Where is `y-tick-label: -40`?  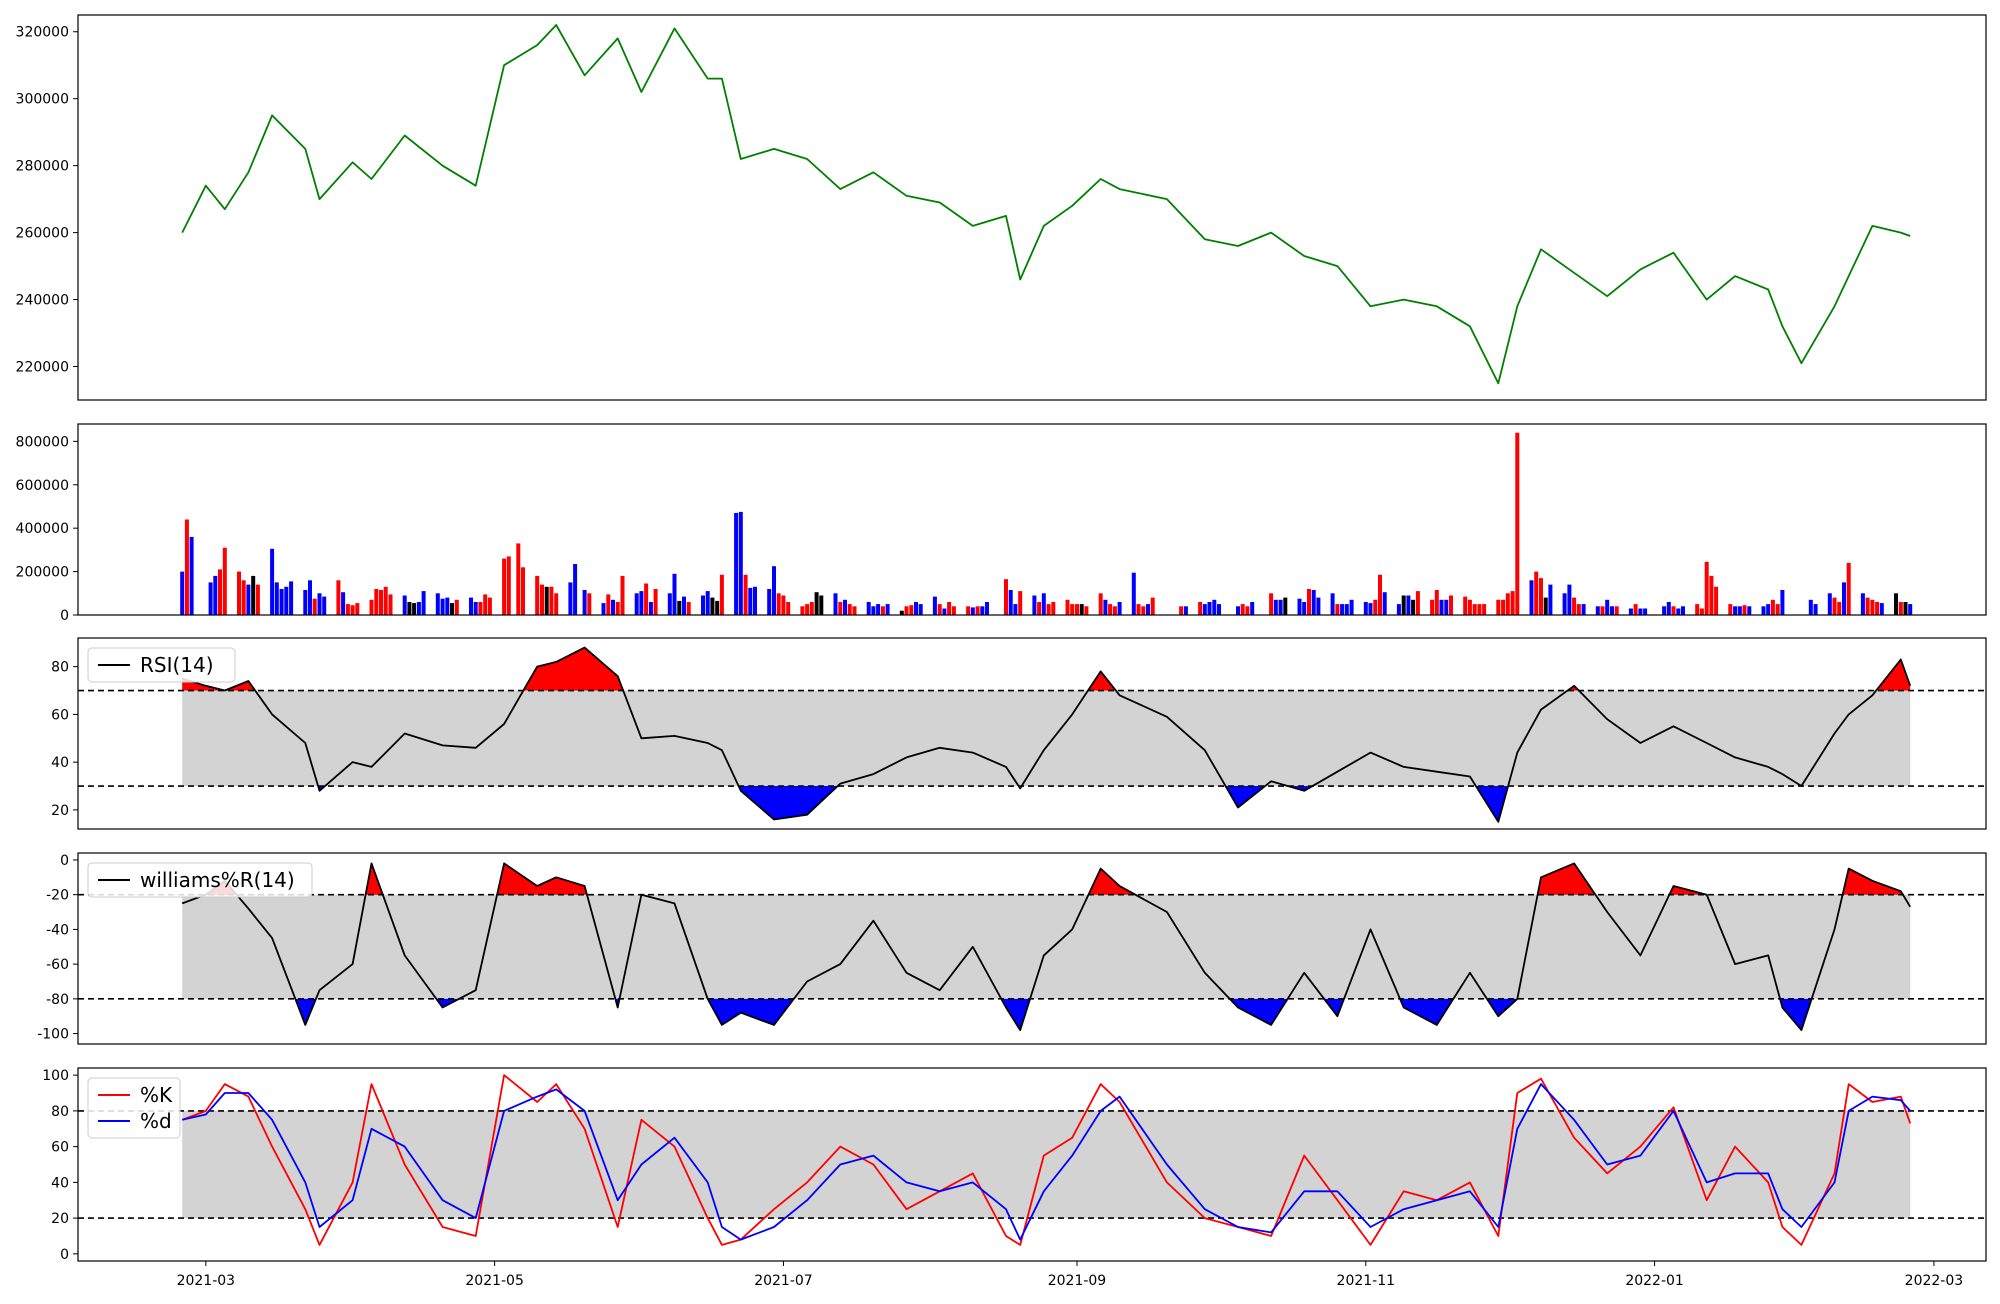 y-tick-label: -40 is located at coordinates (57, 930).